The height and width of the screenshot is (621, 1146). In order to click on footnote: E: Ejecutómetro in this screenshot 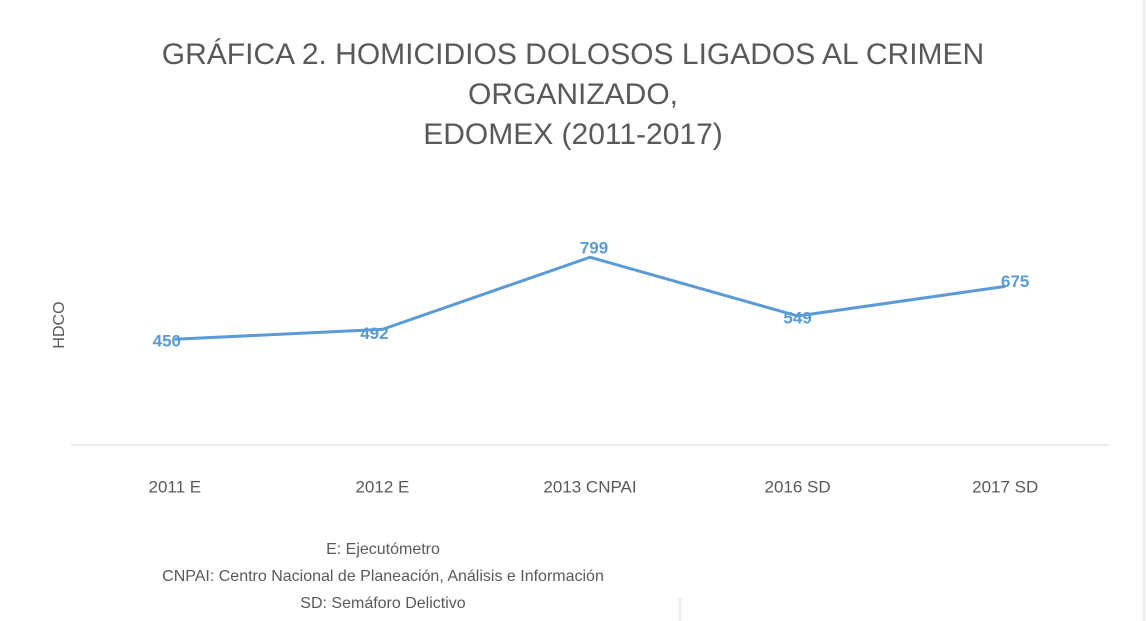, I will do `click(383, 549)`.